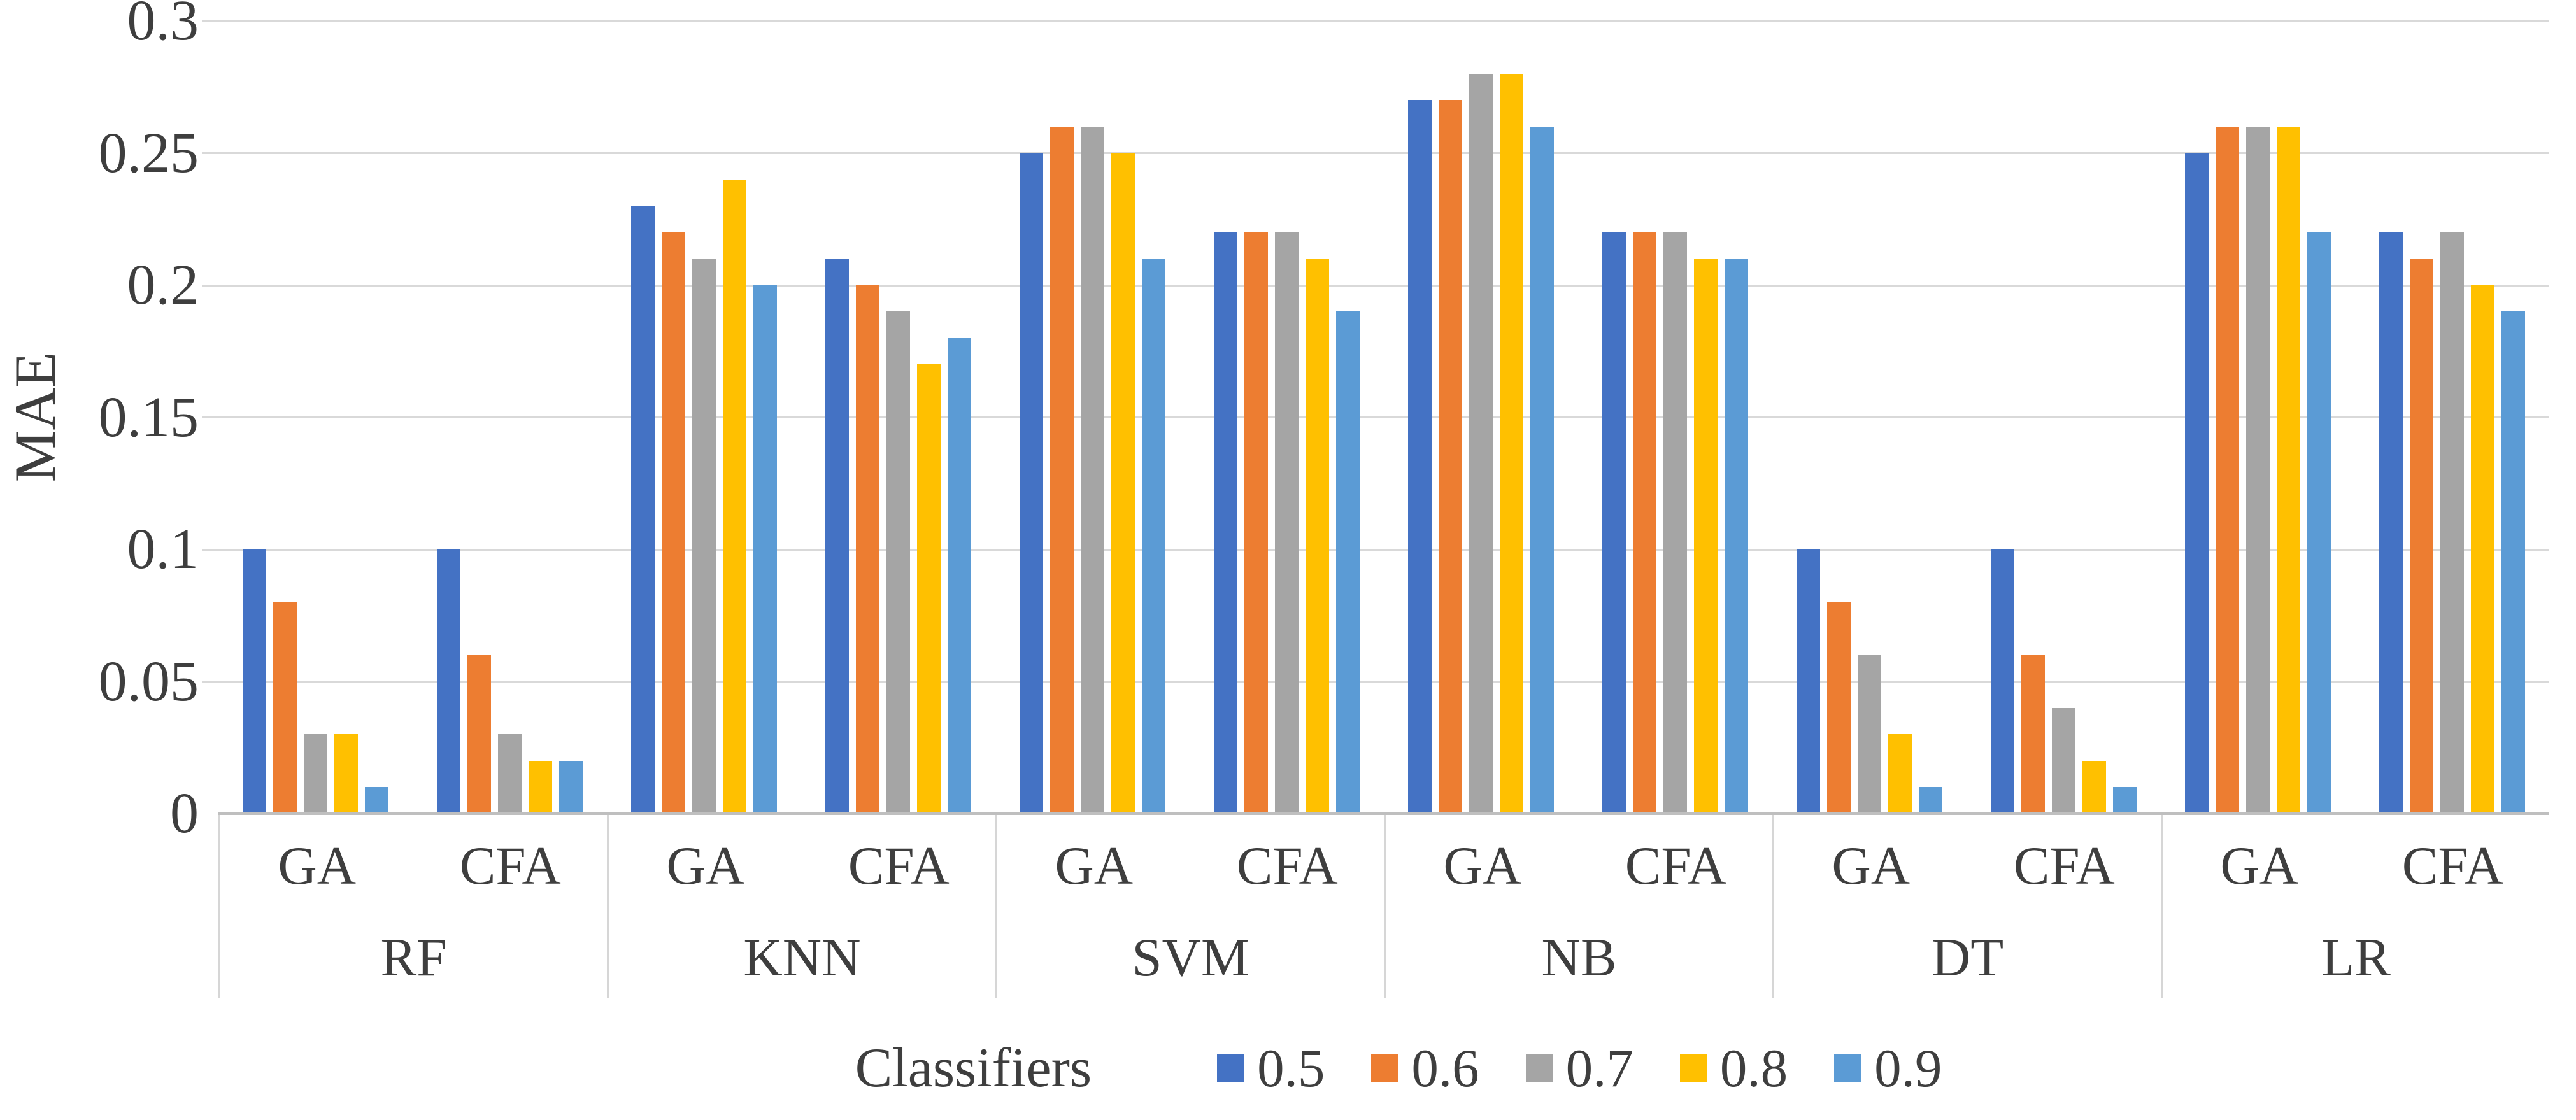 The image size is (2576, 1120). I want to click on bar-DT-GA-0.8, so click(1900, 774).